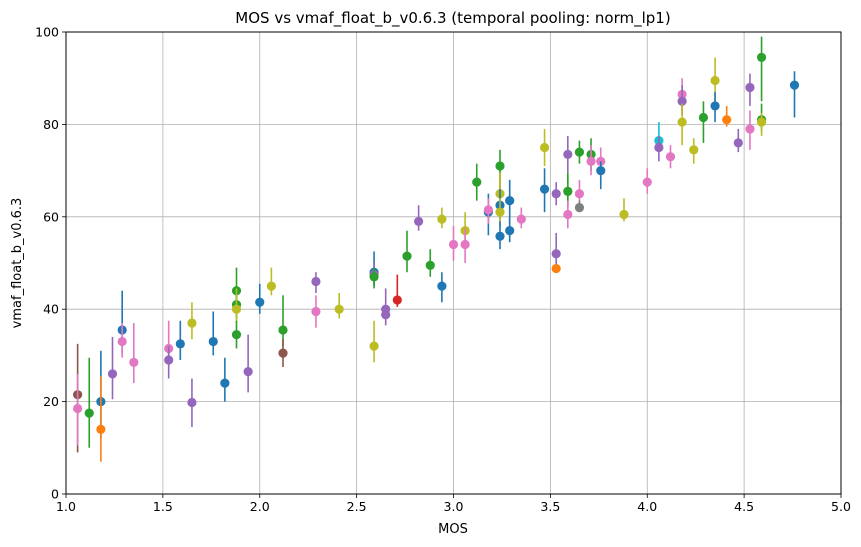 This screenshot has width=861, height=547. Describe the element at coordinates (47, 32) in the screenshot. I see `y-tick-label: 100` at that location.